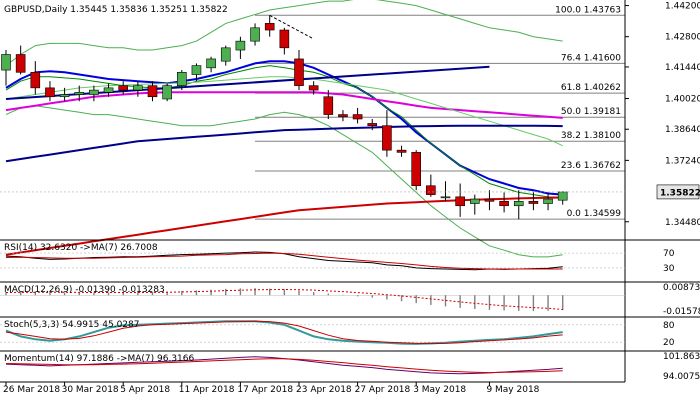  What do you see at coordinates (84, 290) in the screenshot?
I see `indicator-label: MACD(12,26,9) -0.01390 -0.013283` at bounding box center [84, 290].